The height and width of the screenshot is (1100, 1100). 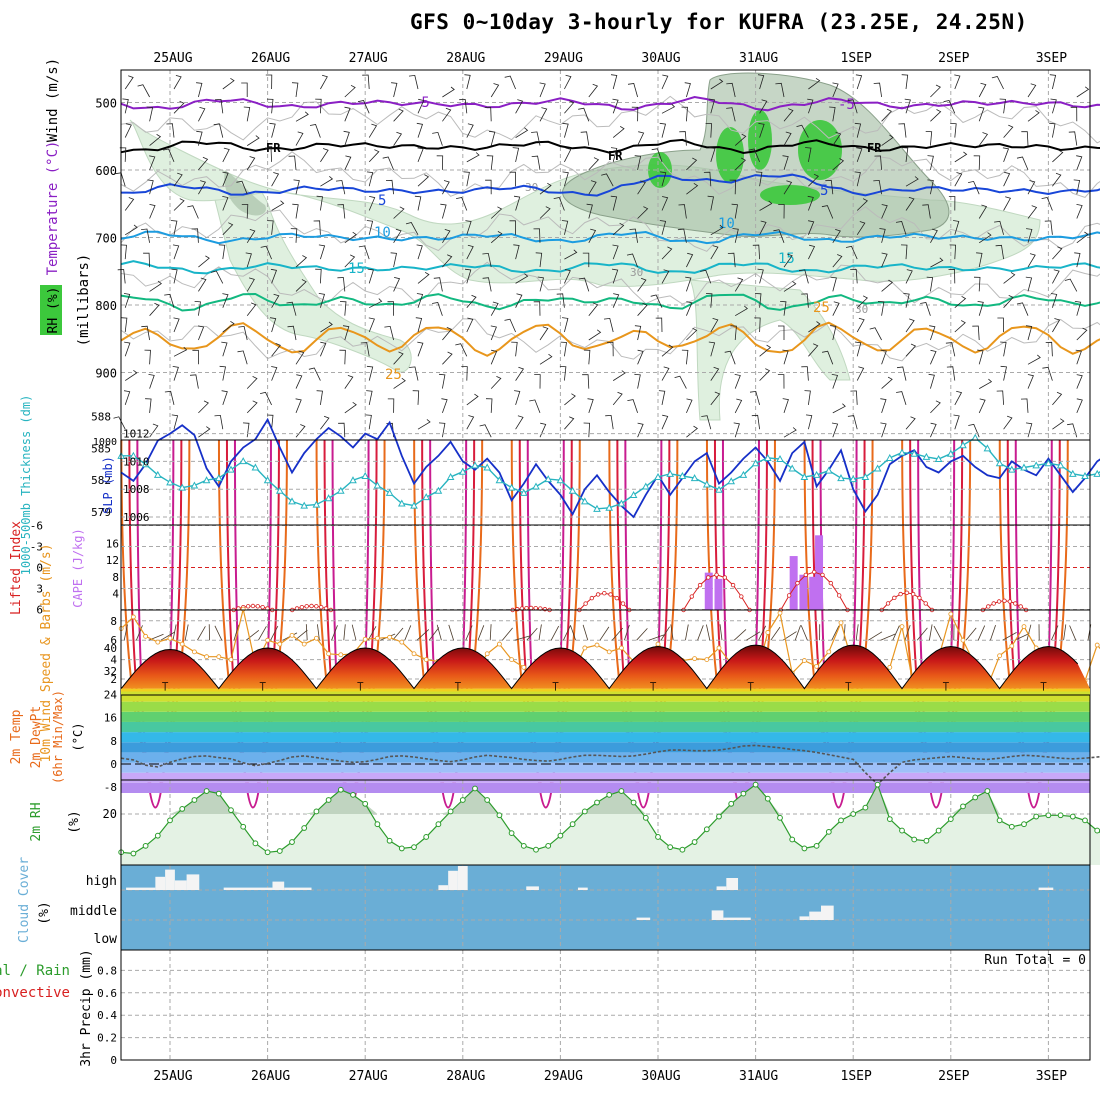 What do you see at coordinates (101, 512) in the screenshot?
I see `thick-tick-579: 579` at bounding box center [101, 512].